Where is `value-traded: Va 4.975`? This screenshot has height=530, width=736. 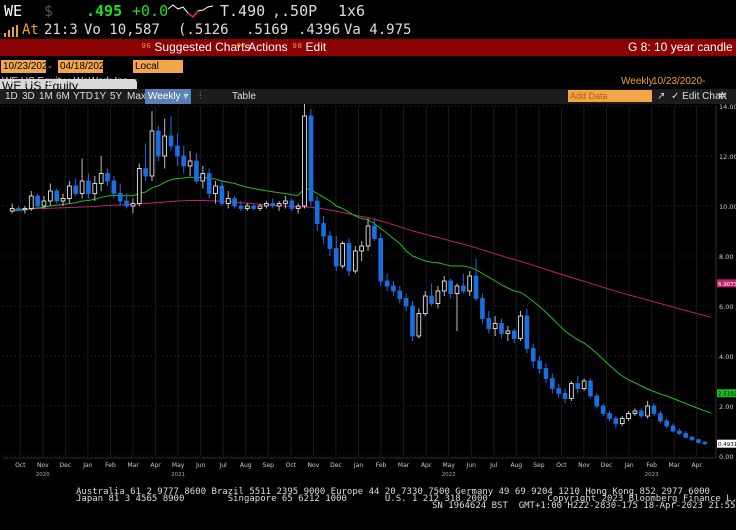
value-traded: Va 4.975 is located at coordinates (378, 30).